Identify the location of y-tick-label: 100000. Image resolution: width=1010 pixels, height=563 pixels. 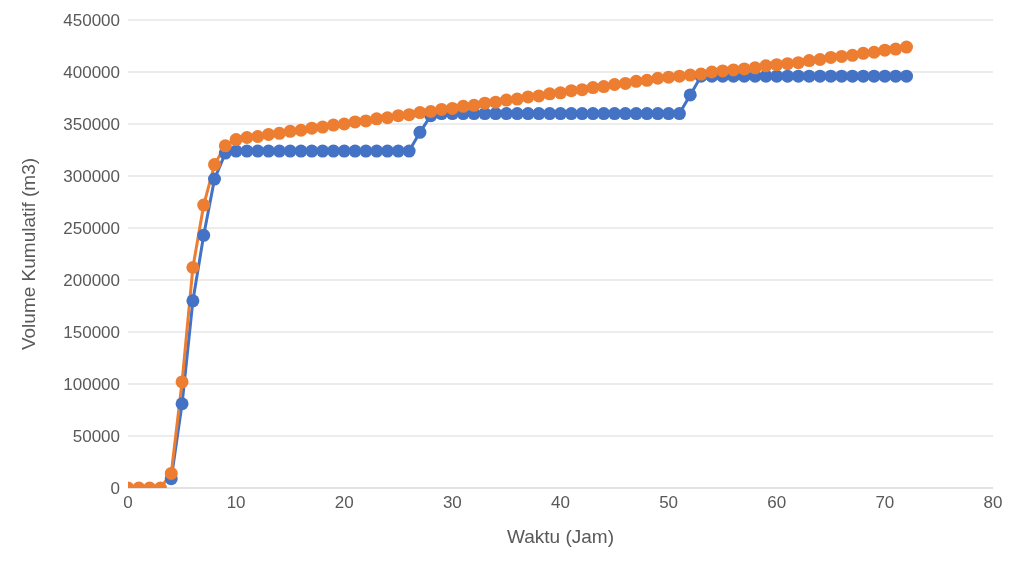
(91, 385).